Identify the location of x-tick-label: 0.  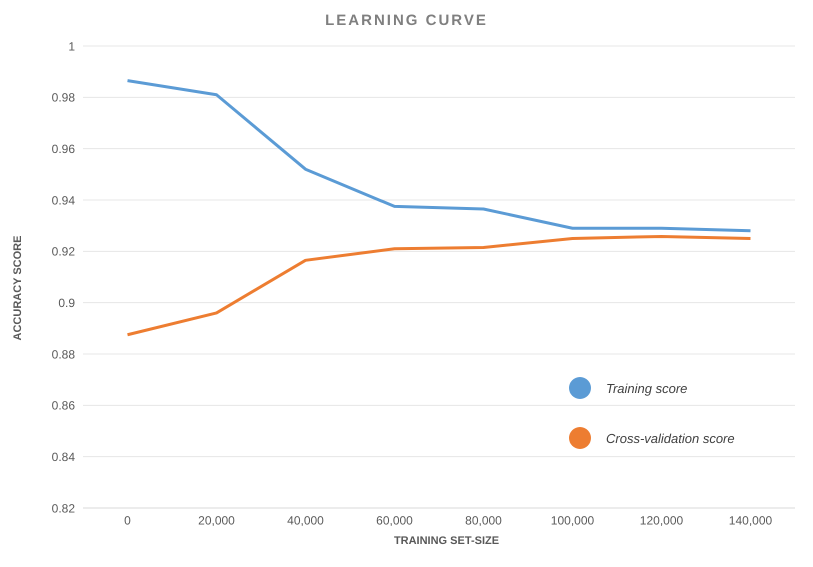
(128, 521).